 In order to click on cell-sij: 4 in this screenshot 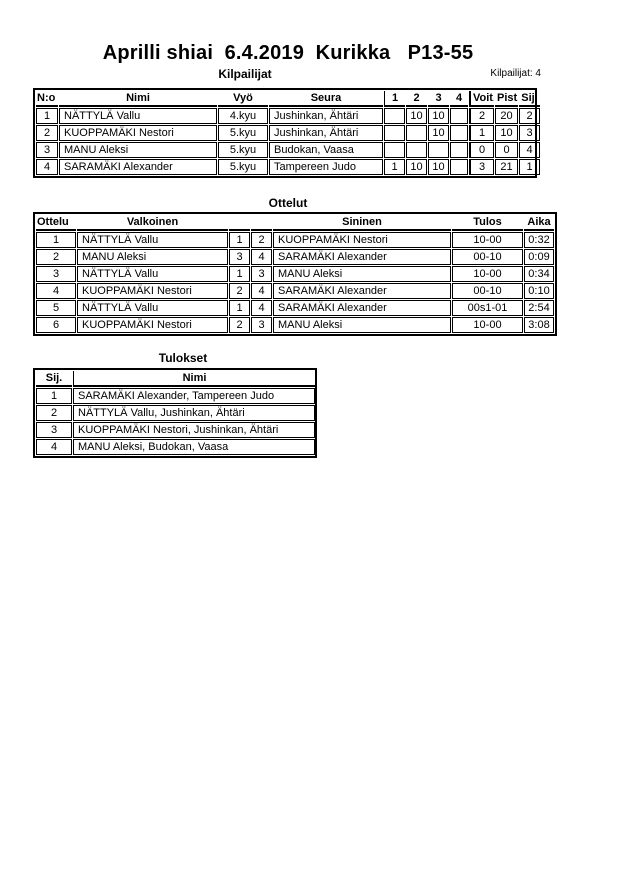, I will do `click(529, 150)`.